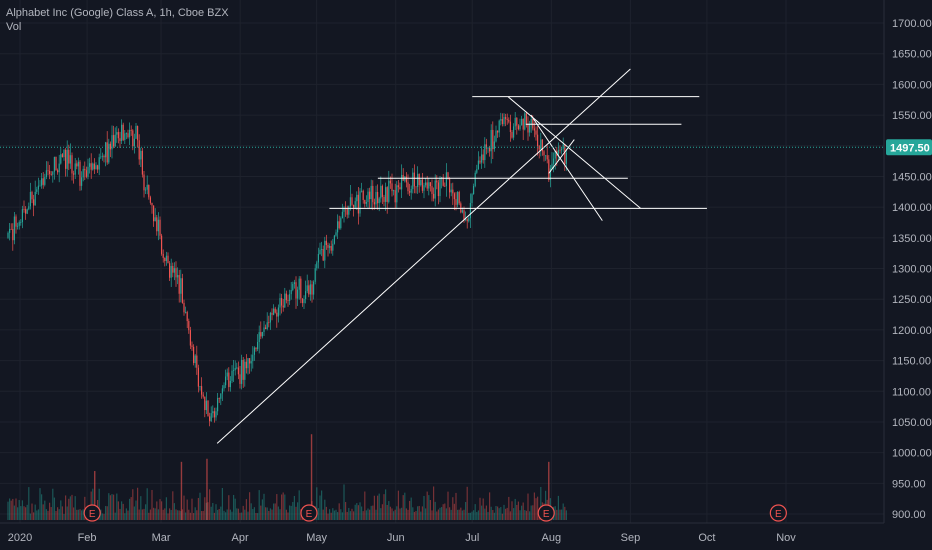 Image resolution: width=932 pixels, height=550 pixels. What do you see at coordinates (161, 538) in the screenshot?
I see `time-tick-label: Mar` at bounding box center [161, 538].